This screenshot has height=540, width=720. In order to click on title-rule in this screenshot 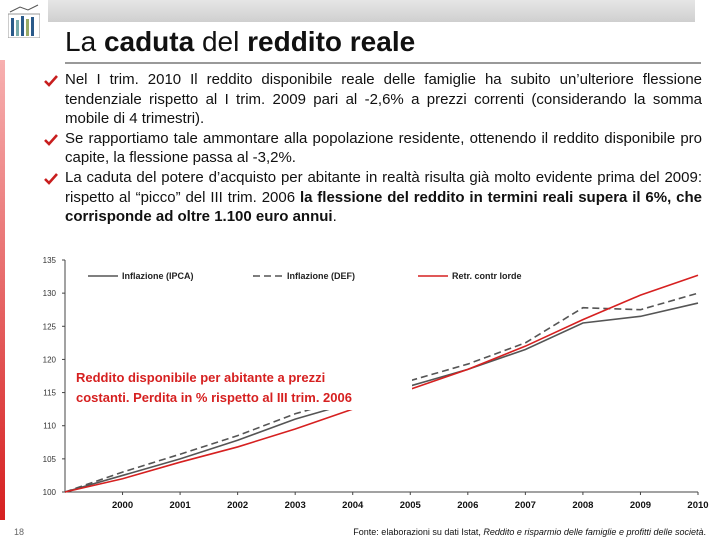, I will do `click(383, 63)`.